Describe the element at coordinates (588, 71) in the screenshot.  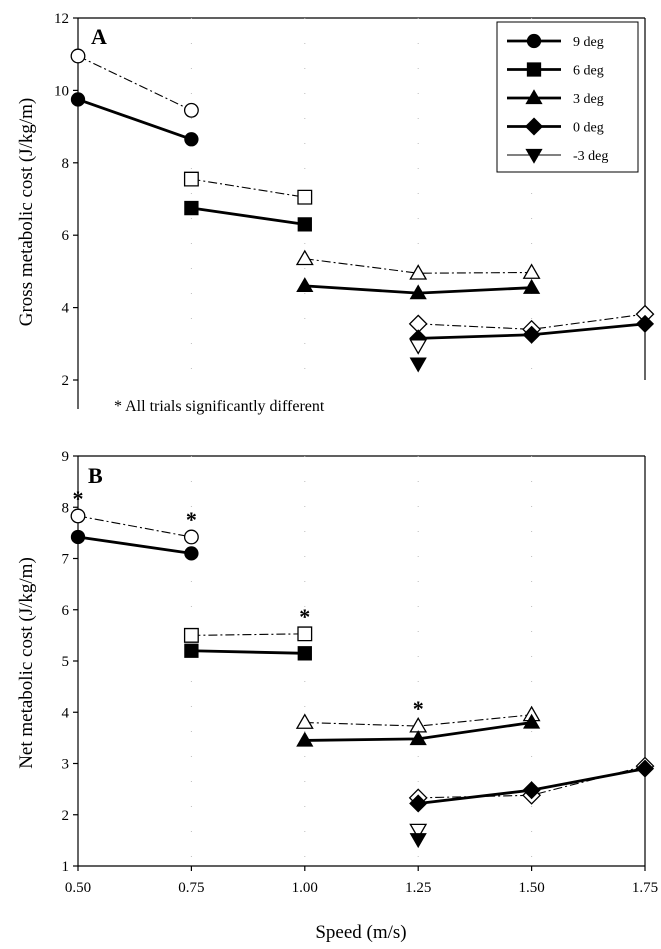
I see `legend-label-6-deg: 6 deg` at that location.